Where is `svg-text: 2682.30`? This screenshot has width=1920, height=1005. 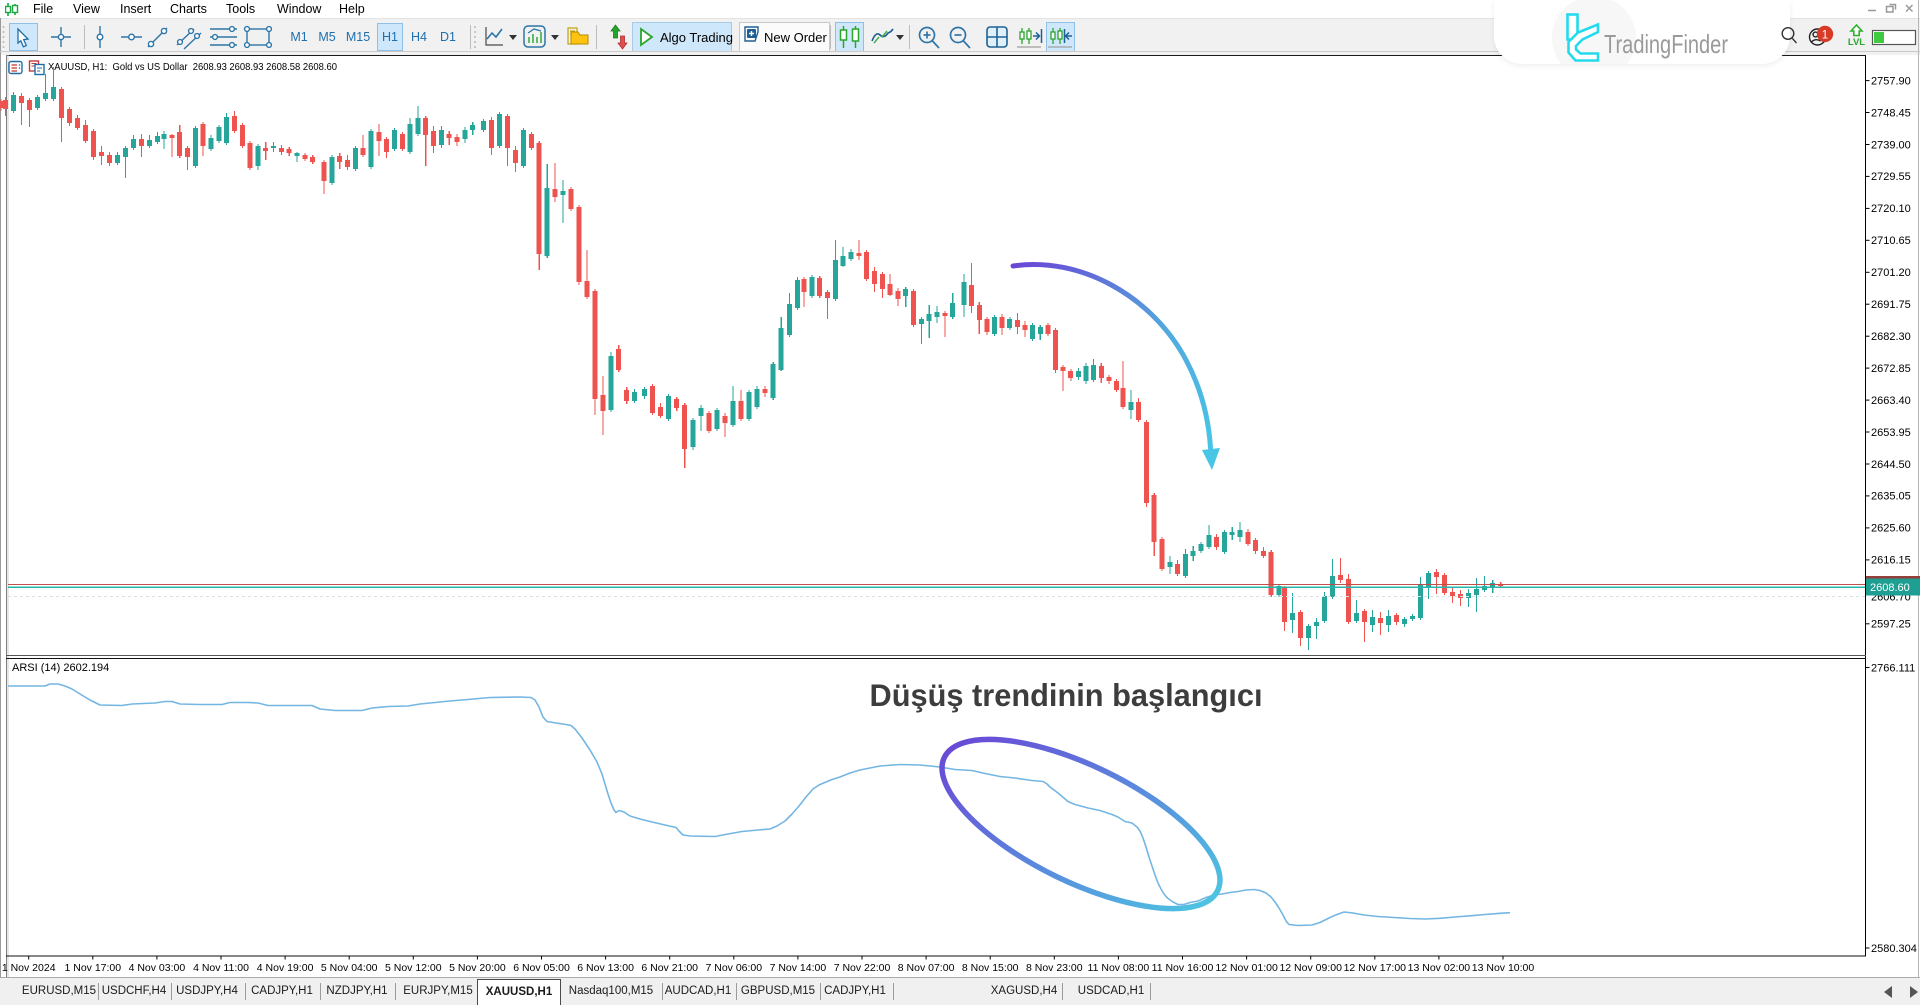 svg-text: 2682.30 is located at coordinates (1891, 337).